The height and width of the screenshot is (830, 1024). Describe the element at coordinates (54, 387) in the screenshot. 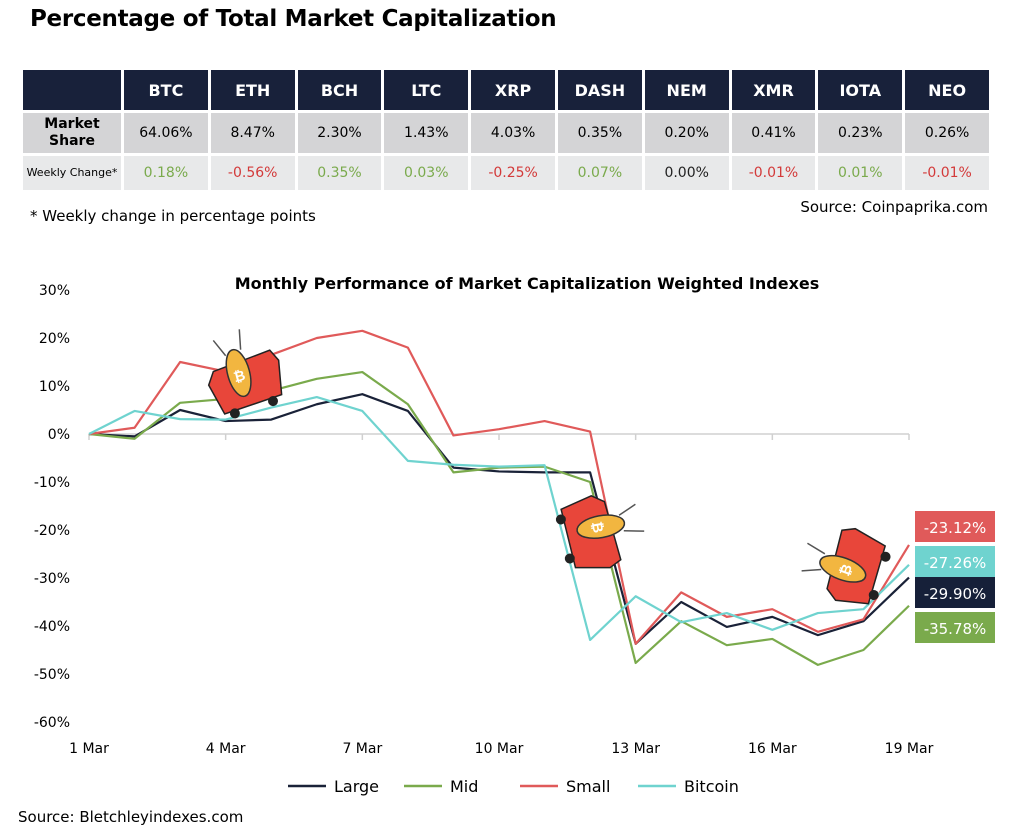

I see `y-tick-label: 10%` at that location.